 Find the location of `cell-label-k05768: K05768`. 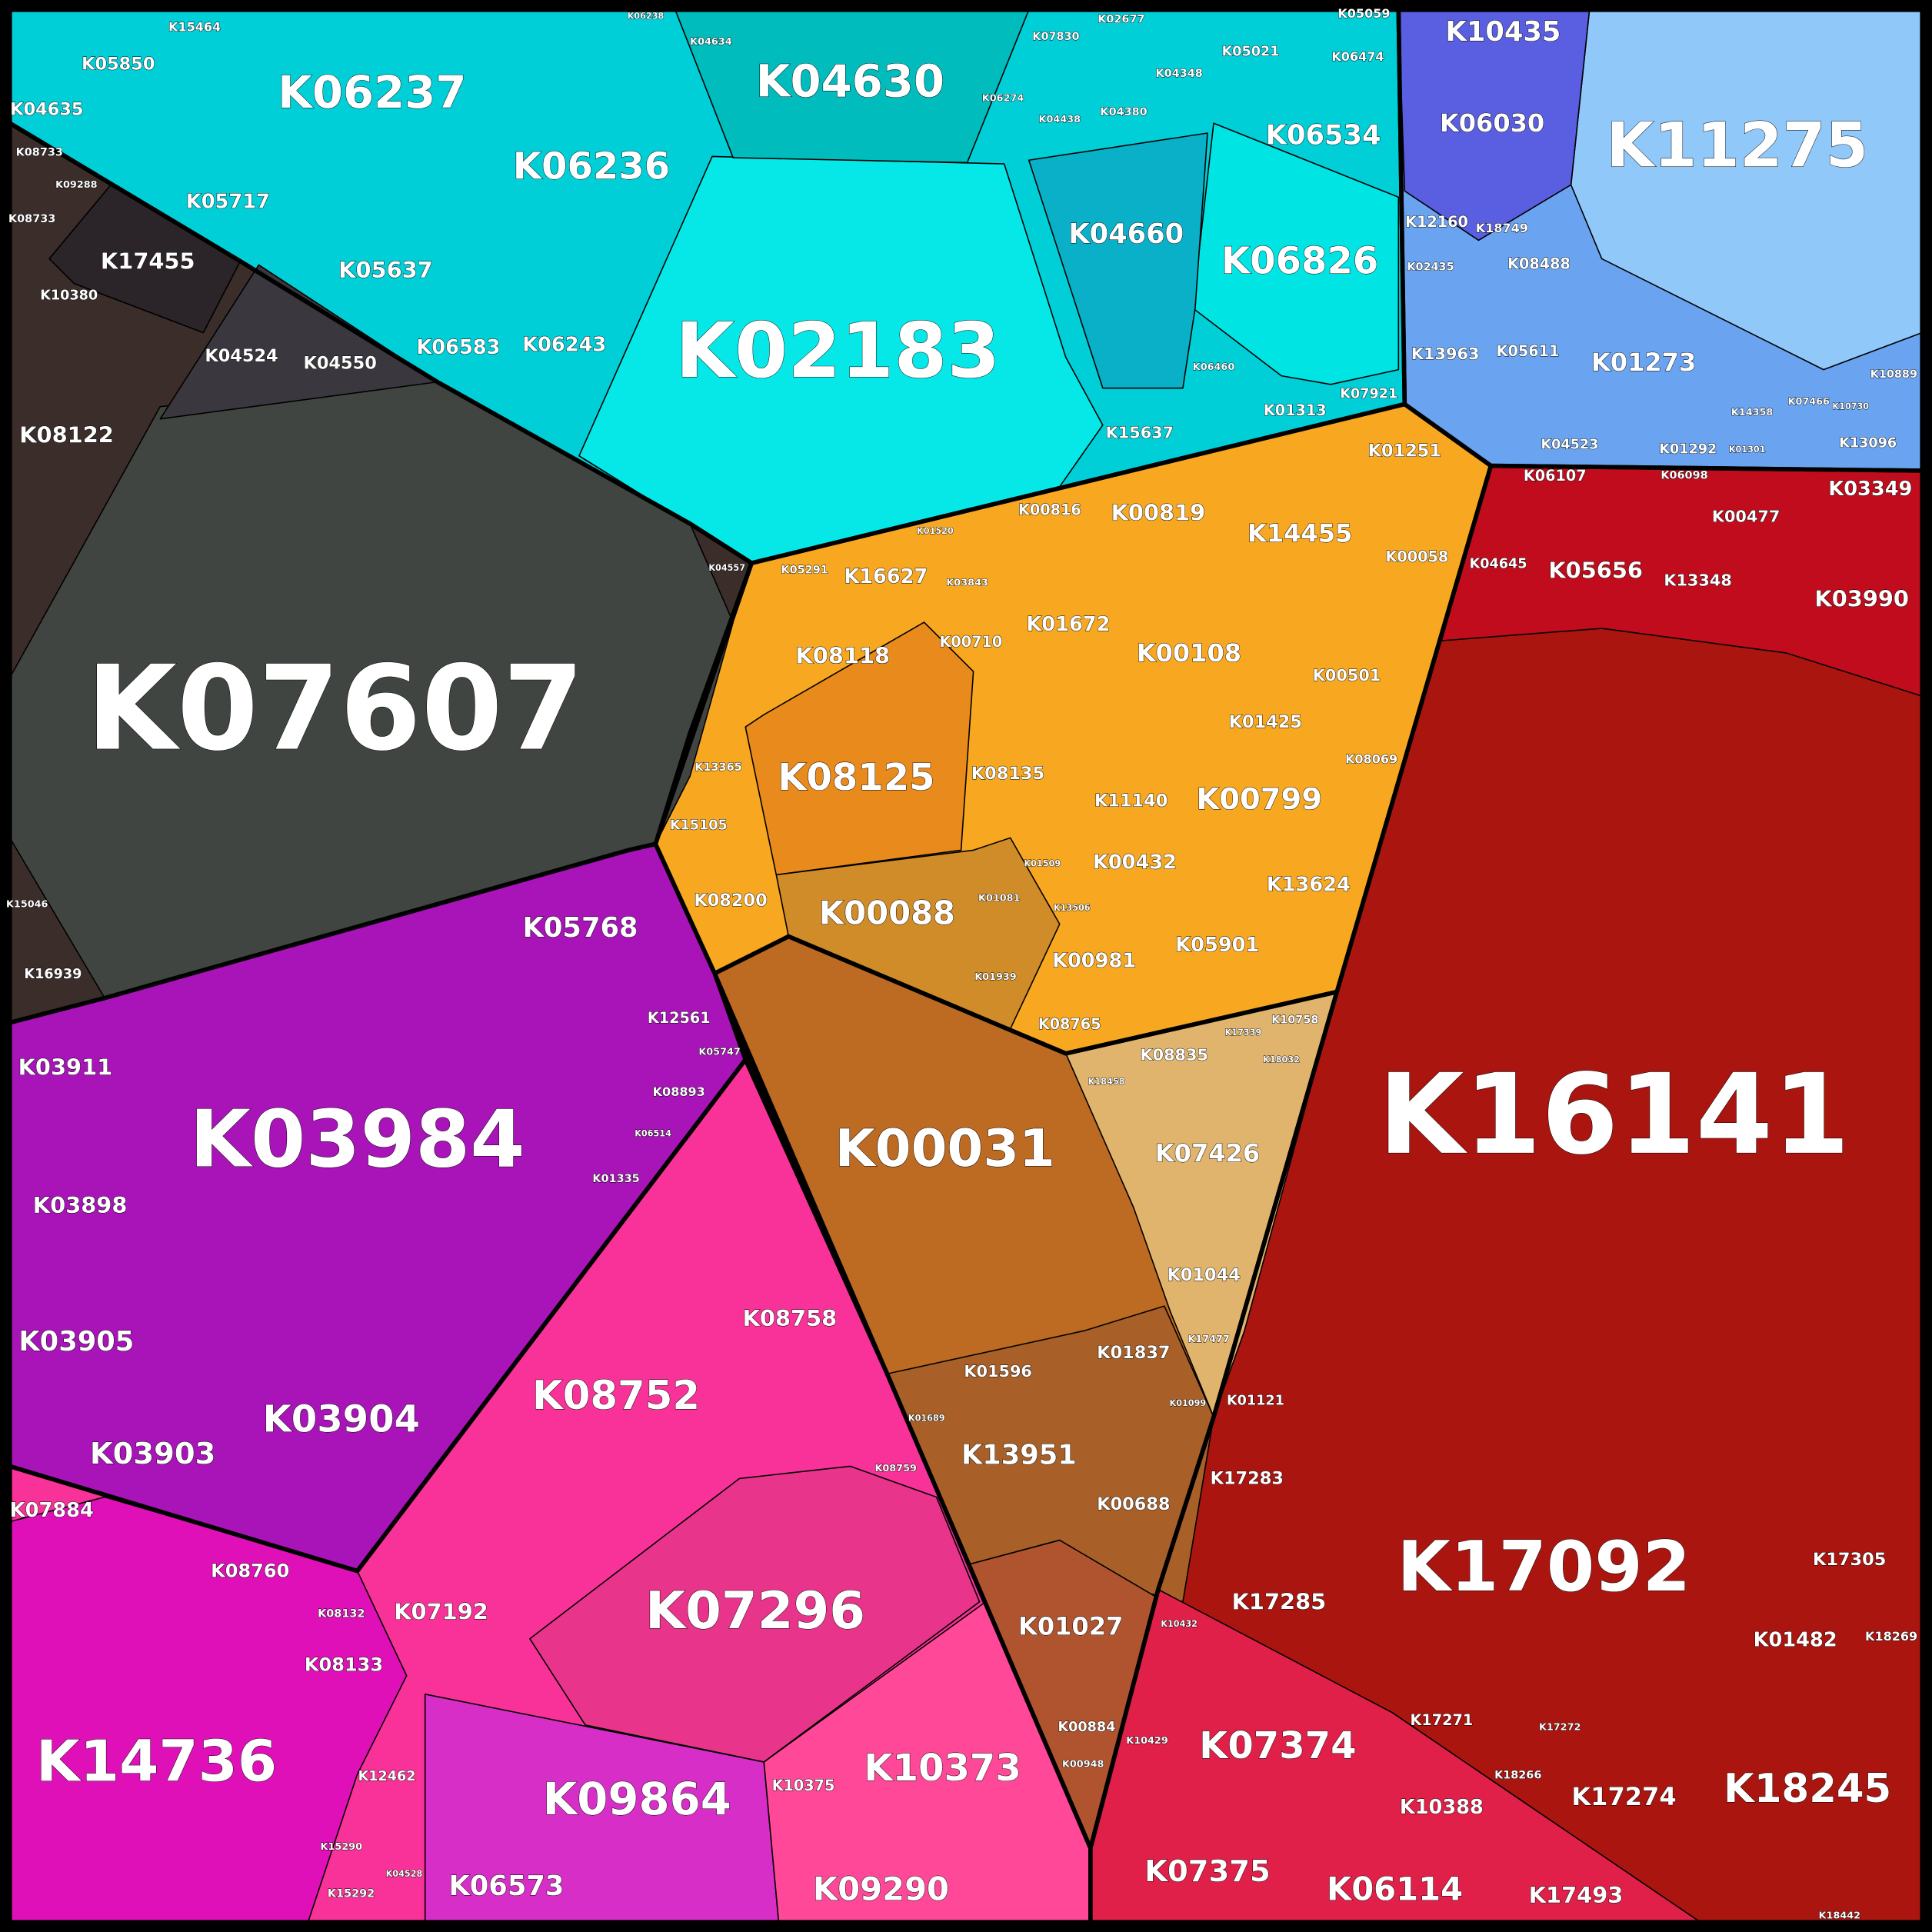

cell-label-k05768: K05768 is located at coordinates (580, 928).